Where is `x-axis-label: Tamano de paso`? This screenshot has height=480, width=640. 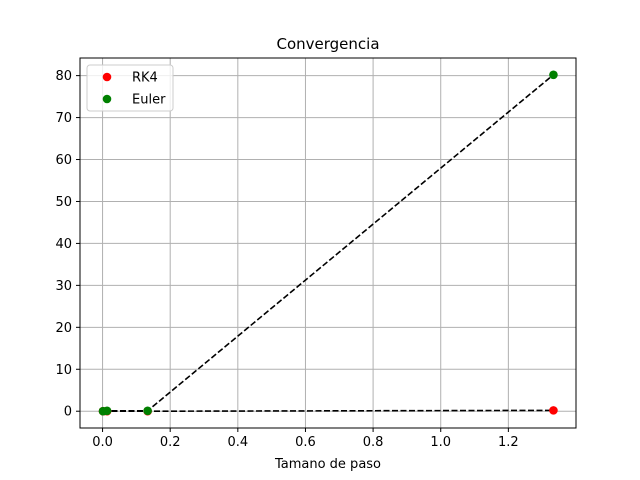
x-axis-label: Tamano de paso is located at coordinates (327, 464).